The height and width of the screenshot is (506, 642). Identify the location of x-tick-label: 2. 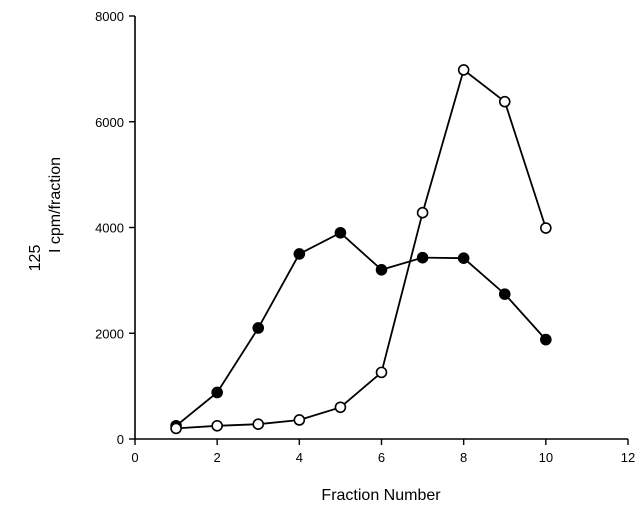
(217, 457).